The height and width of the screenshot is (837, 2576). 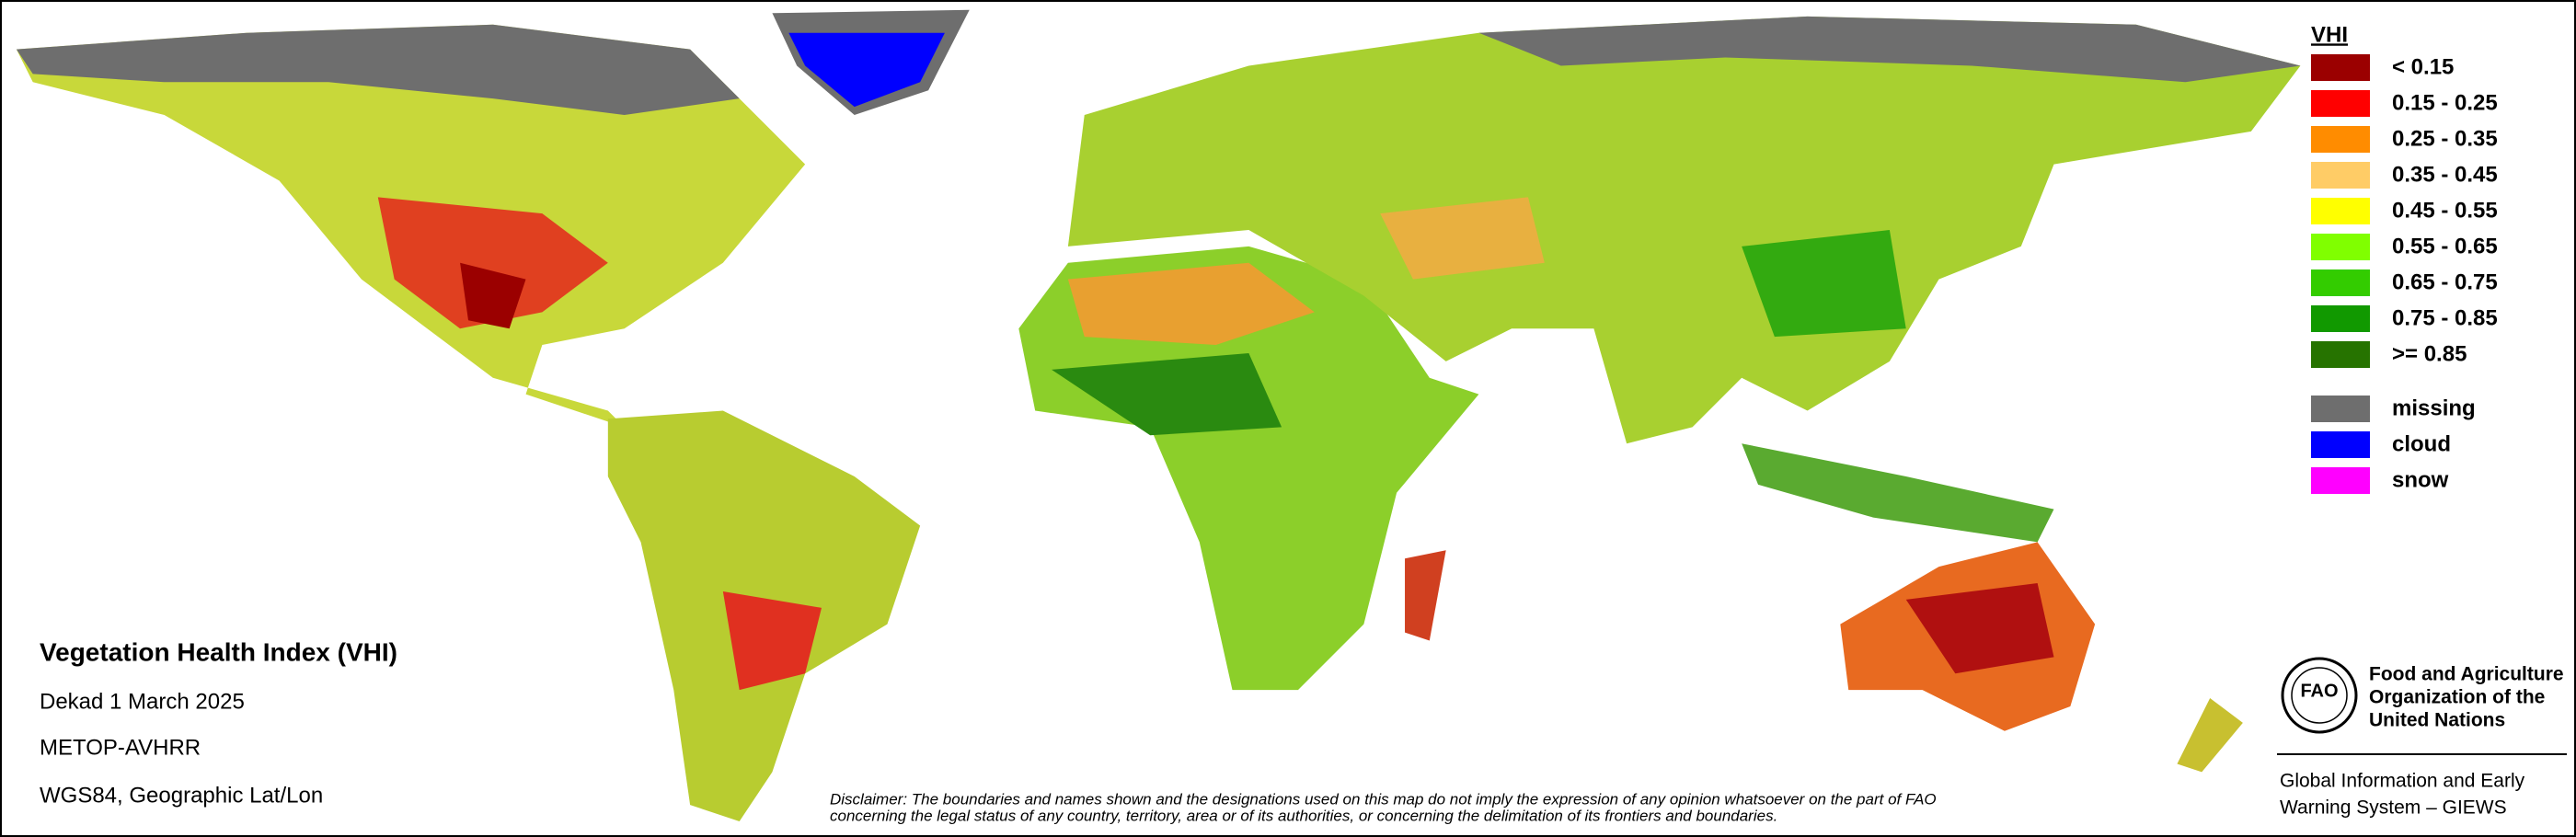 What do you see at coordinates (2319, 691) in the screenshot?
I see `logo-text: FAO` at bounding box center [2319, 691].